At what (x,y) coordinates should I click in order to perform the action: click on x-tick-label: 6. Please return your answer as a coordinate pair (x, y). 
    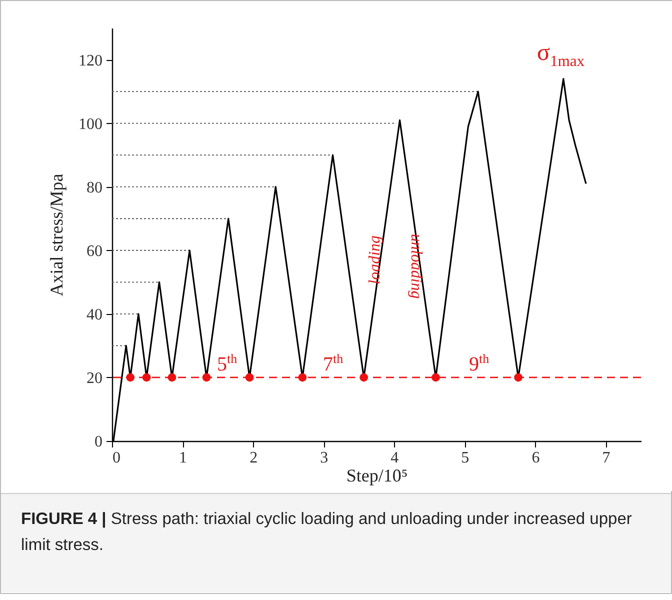
    Looking at the image, I should click on (536, 458).